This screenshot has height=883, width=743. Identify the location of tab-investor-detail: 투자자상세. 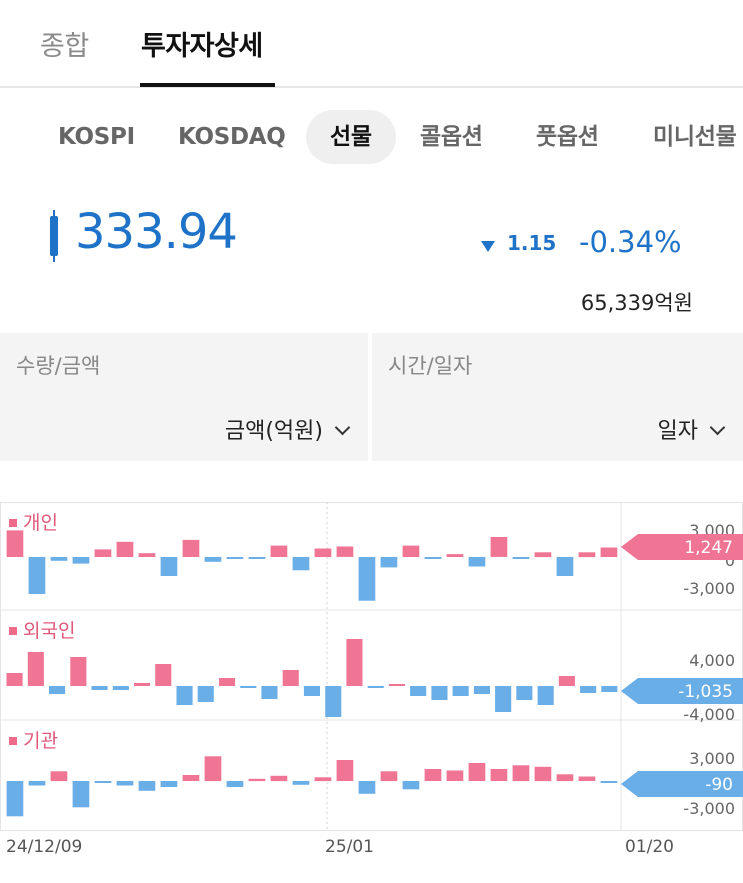
(202, 46).